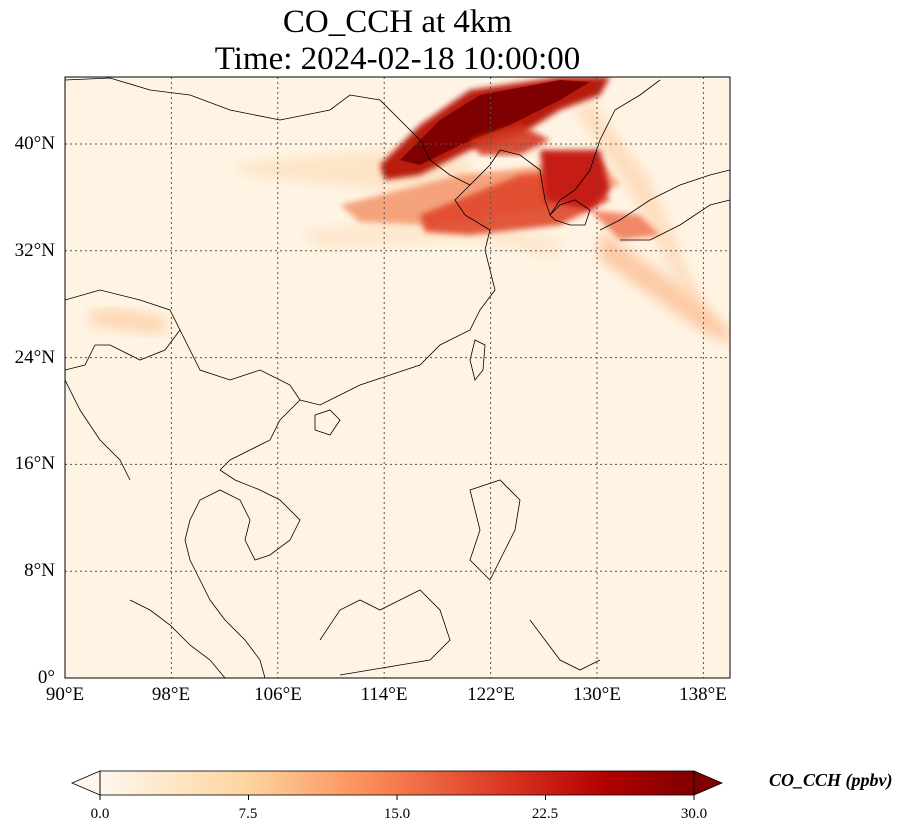  What do you see at coordinates (384, 694) in the screenshot?
I see `x-tick-label: 114°E` at bounding box center [384, 694].